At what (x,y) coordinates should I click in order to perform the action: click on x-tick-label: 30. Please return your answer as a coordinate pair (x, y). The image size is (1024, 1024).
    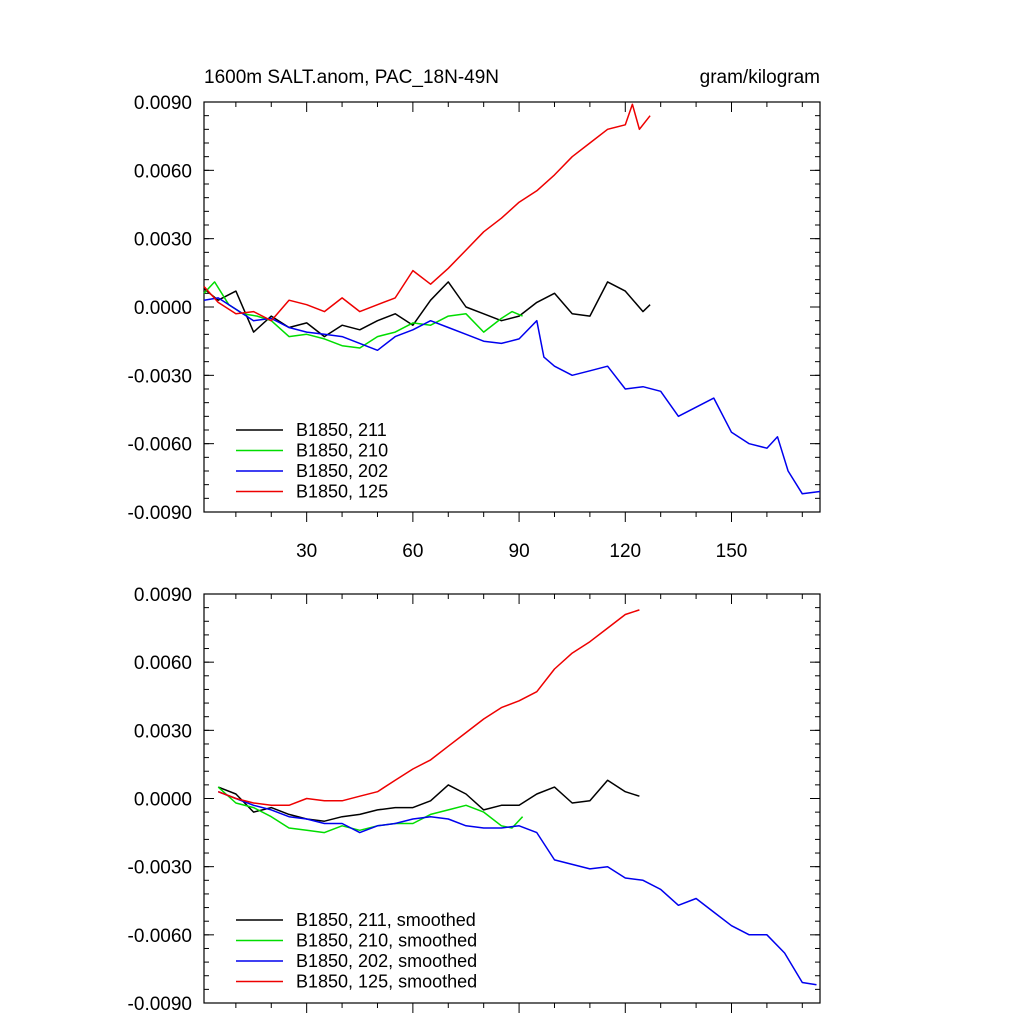
    Looking at the image, I should click on (306, 551).